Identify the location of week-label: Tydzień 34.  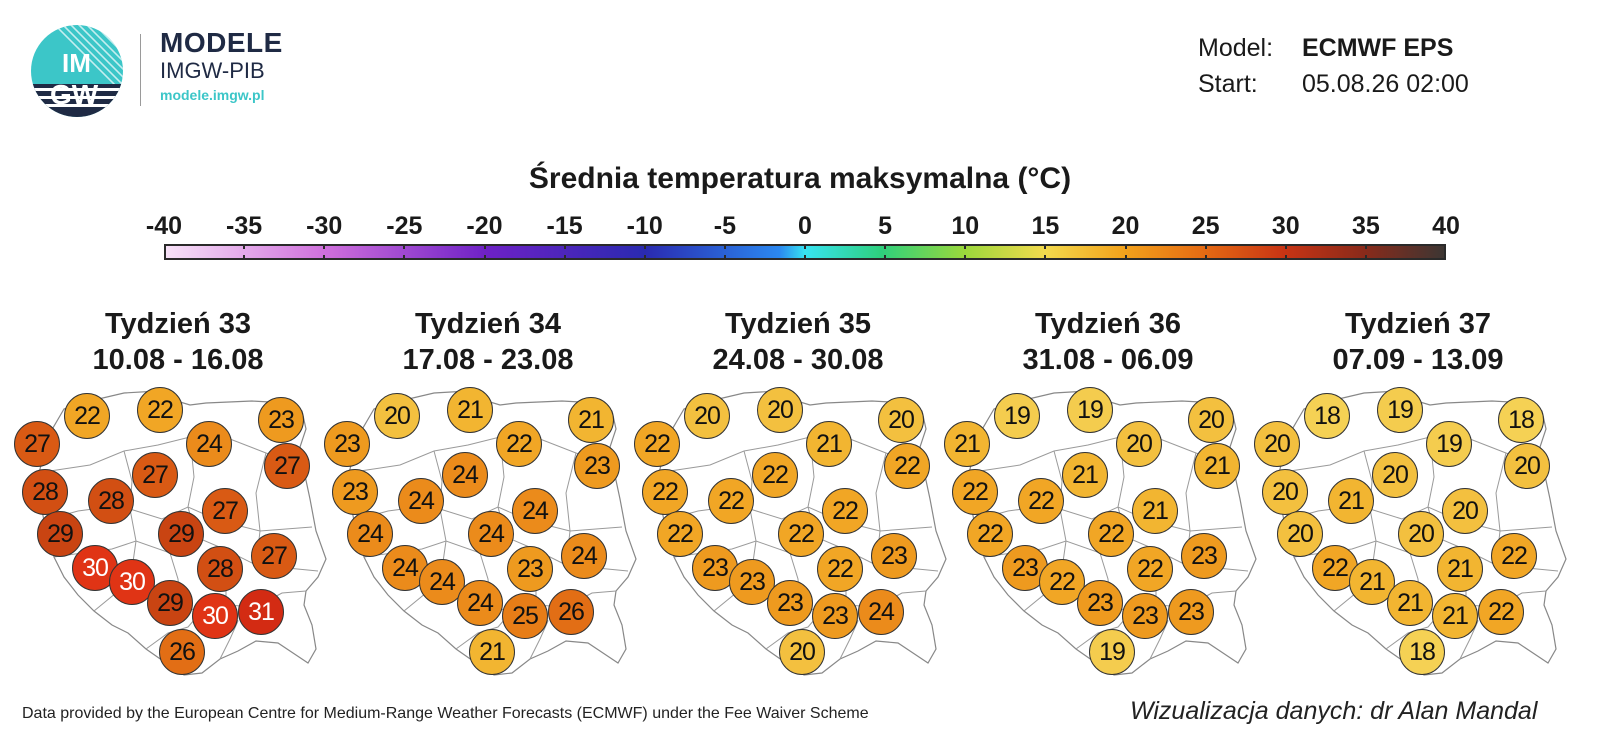
(488, 324).